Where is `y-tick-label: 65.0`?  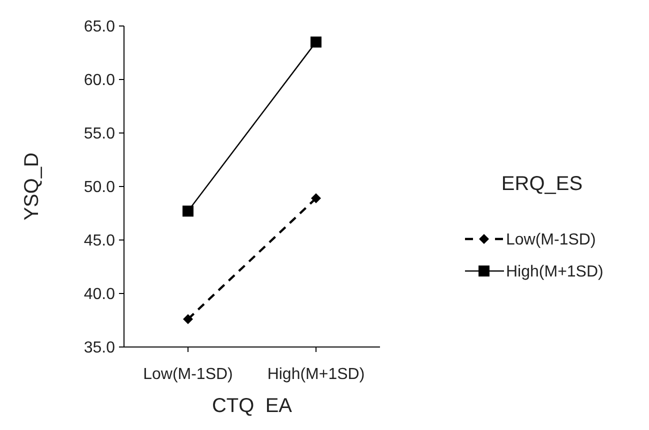 y-tick-label: 65.0 is located at coordinates (100, 27).